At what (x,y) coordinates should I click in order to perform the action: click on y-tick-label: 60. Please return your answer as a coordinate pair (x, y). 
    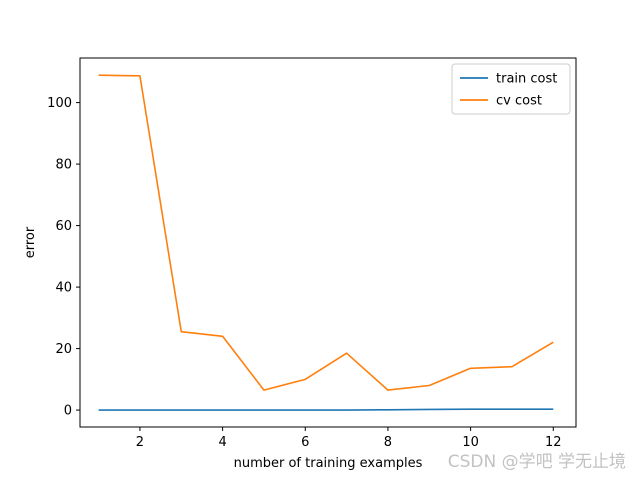
    Looking at the image, I should click on (63, 226).